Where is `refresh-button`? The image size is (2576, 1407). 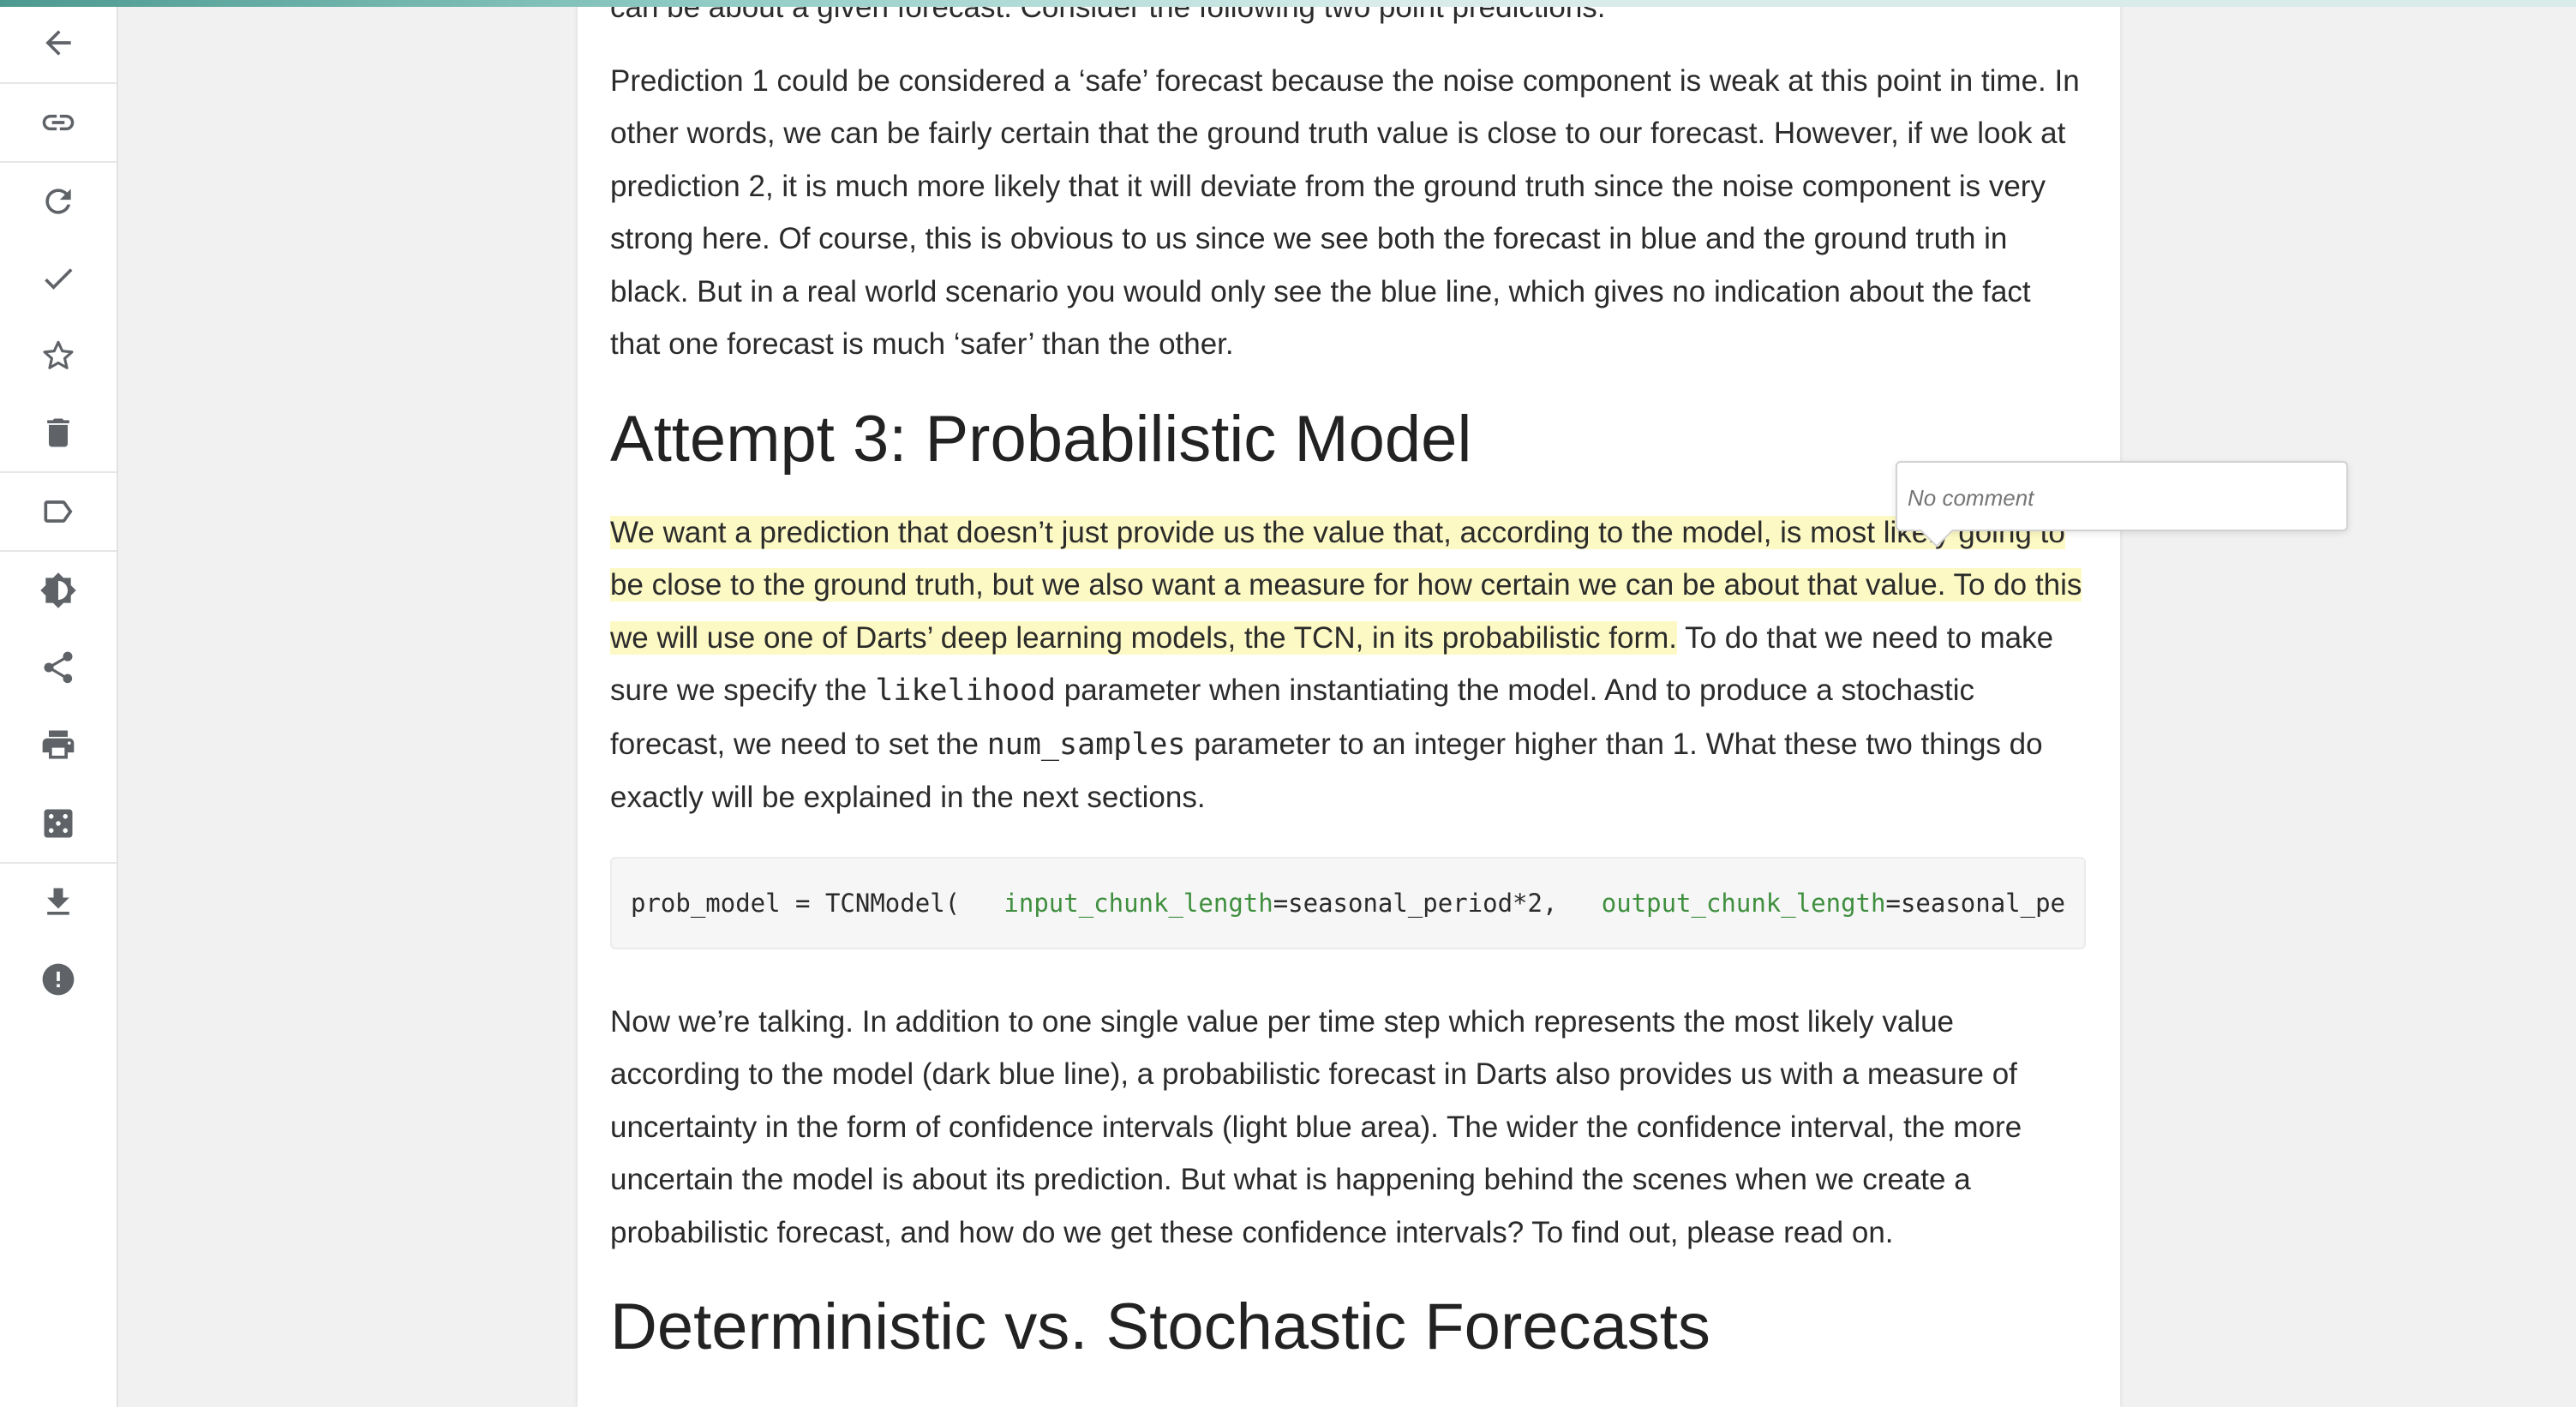
refresh-button is located at coordinates (58, 201).